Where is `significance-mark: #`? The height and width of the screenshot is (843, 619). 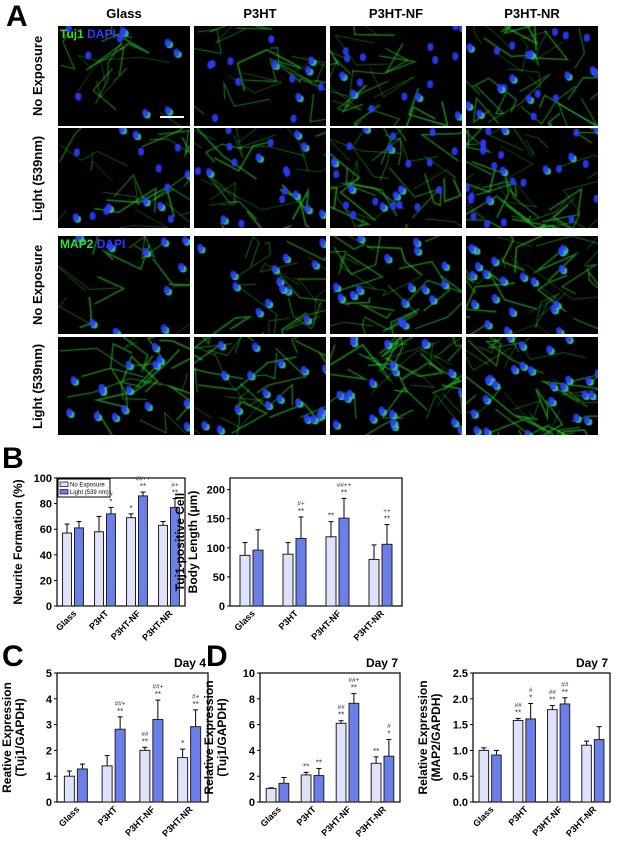 significance-mark: # is located at coordinates (389, 726).